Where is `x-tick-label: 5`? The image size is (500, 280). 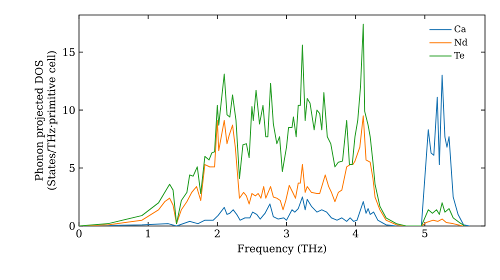
x-tick-label: 5 is located at coordinates (425, 234).